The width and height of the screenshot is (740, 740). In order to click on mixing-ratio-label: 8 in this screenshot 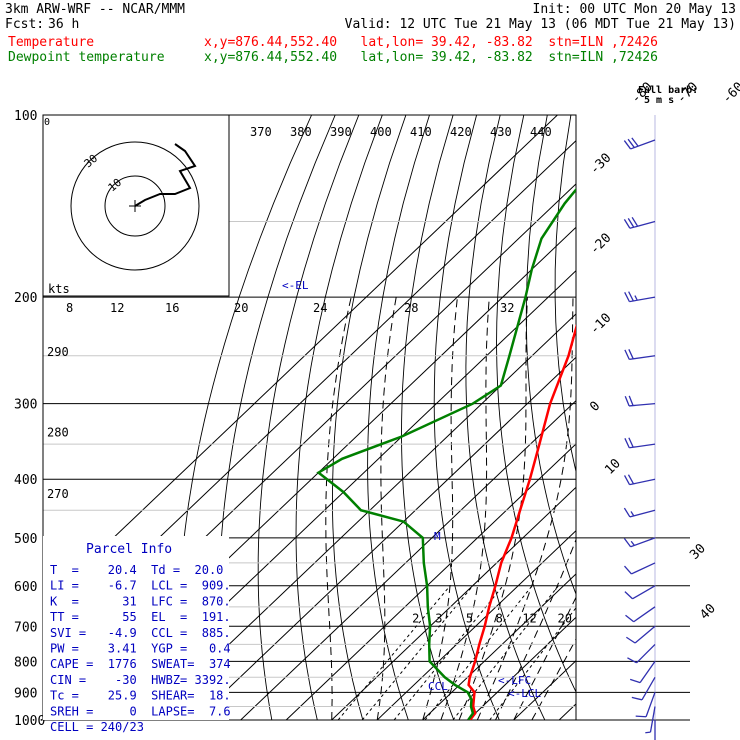, I will do `click(499, 618)`.